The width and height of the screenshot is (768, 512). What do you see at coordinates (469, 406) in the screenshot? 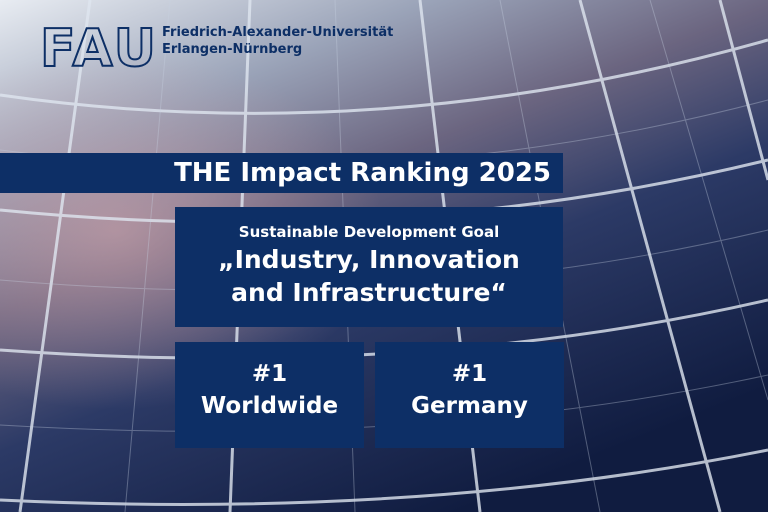
I see `scope: Germany` at bounding box center [469, 406].